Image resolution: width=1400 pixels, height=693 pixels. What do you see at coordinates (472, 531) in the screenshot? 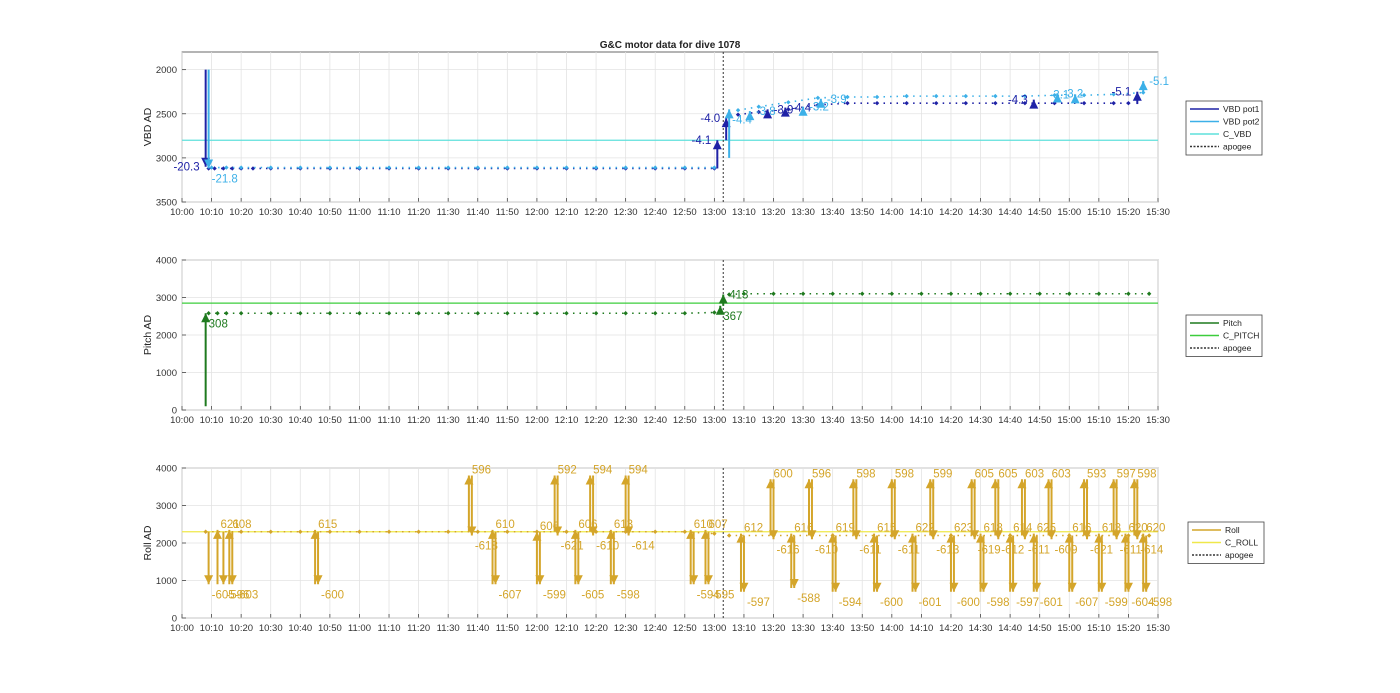
I see `roll-event-8-arrowhead` at bounding box center [472, 531].